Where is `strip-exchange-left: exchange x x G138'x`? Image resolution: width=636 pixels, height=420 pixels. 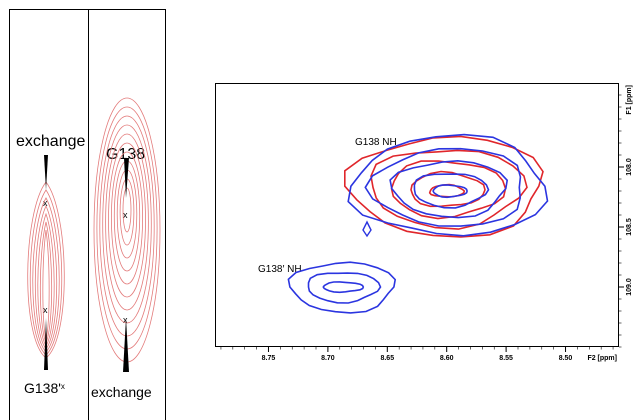 strip-exchange-left: exchange x x G138'x is located at coordinates (49, 214).